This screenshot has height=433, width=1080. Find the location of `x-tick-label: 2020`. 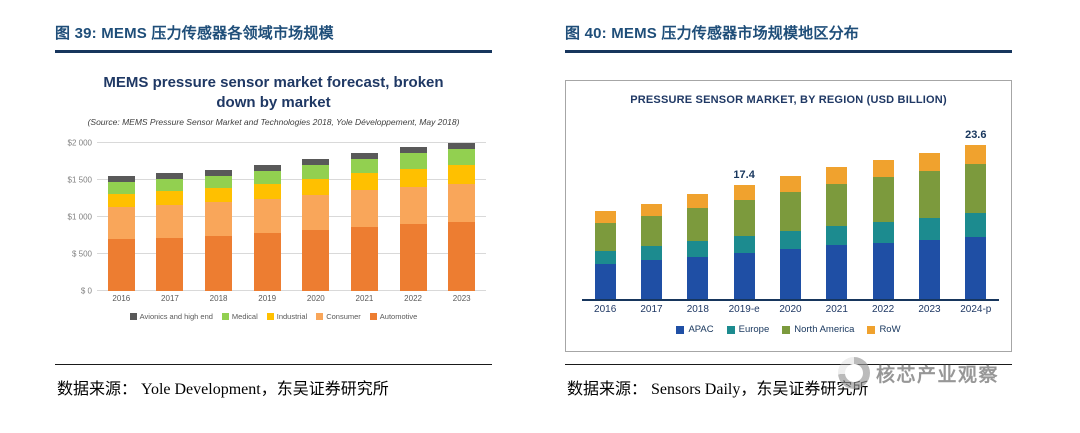

x-tick-label: 2020 is located at coordinates (790, 309).